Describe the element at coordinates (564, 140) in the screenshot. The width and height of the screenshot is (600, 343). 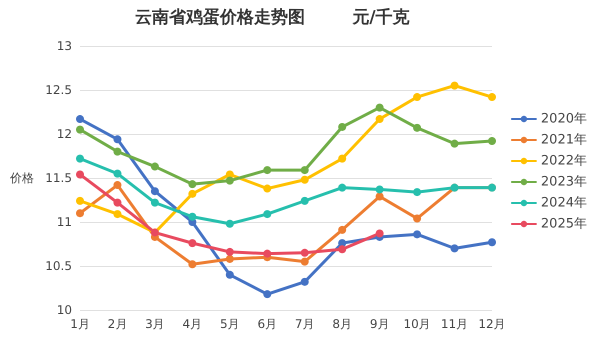
I see `legend-label: 2021年` at that location.